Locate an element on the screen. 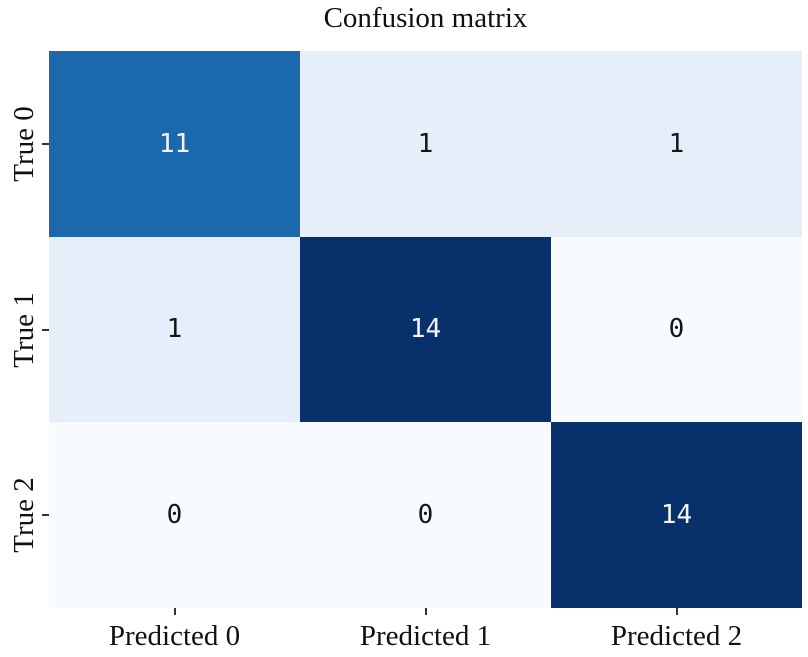 The height and width of the screenshot is (657, 808). y-tick-label-true-2: True 2 is located at coordinates (24, 515).